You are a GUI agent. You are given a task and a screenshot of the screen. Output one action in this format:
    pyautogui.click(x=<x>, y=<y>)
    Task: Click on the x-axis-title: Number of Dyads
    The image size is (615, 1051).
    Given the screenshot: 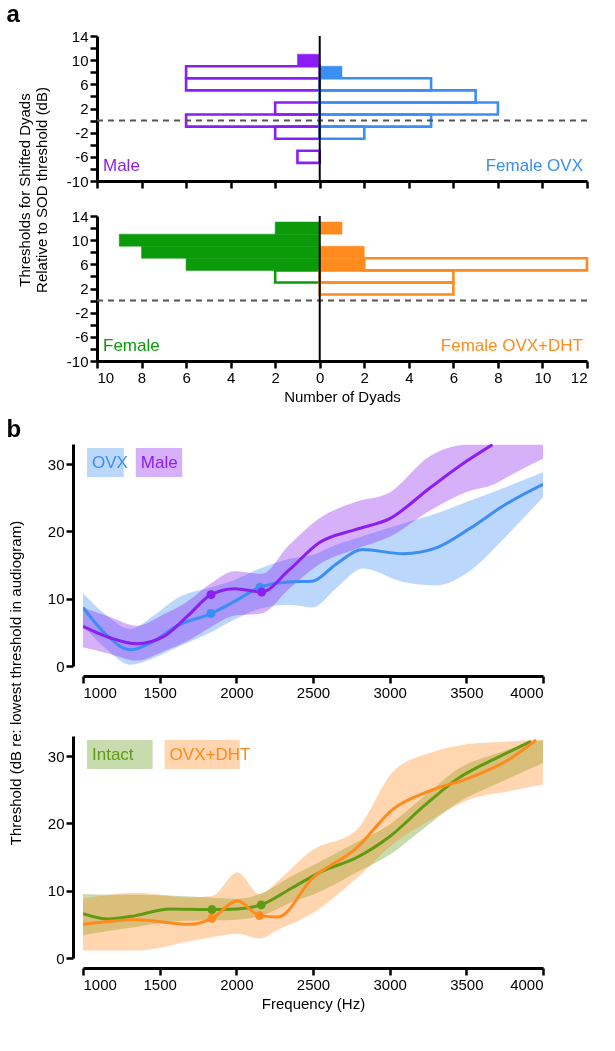 What is the action you would take?
    pyautogui.click(x=342, y=396)
    